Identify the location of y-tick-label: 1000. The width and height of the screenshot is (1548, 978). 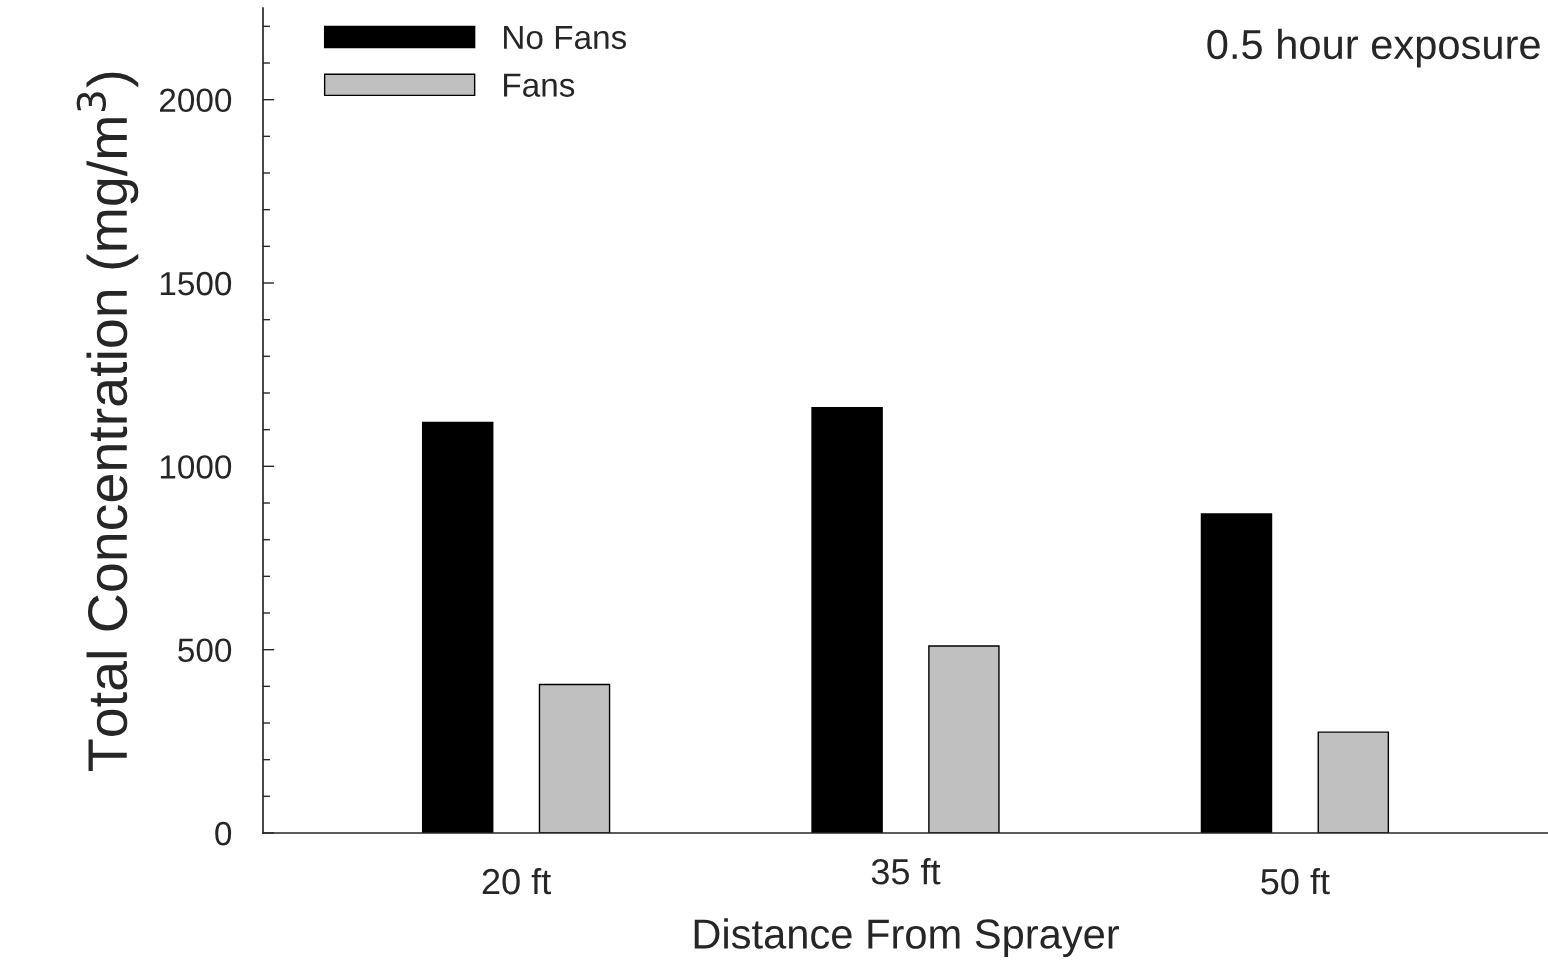
(196, 467).